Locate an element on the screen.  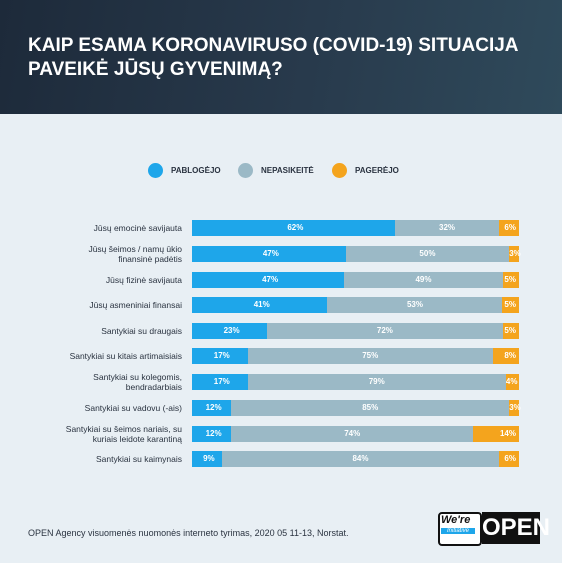
value-label: 49% is located at coordinates (423, 279).